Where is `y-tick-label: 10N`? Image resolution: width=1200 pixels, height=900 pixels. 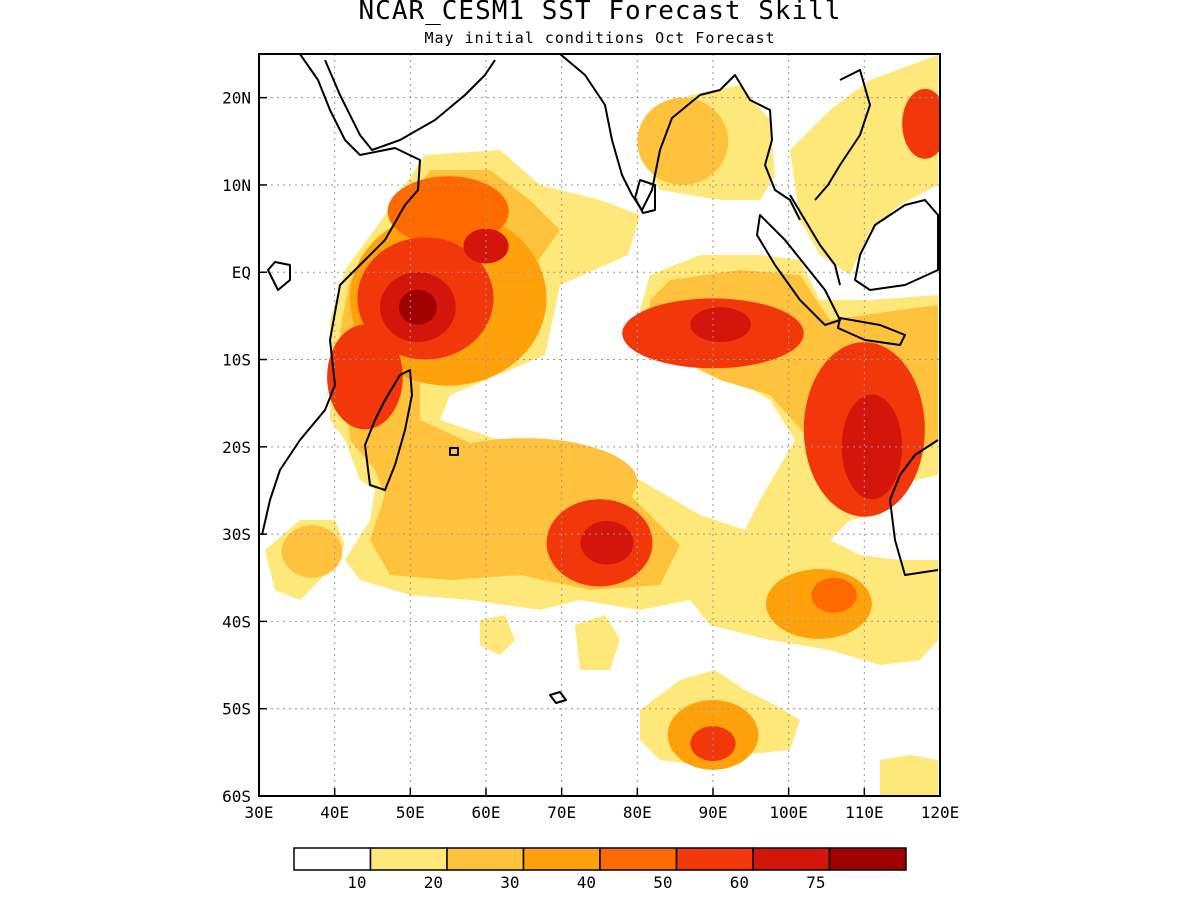
y-tick-label: 10N is located at coordinates (236, 185).